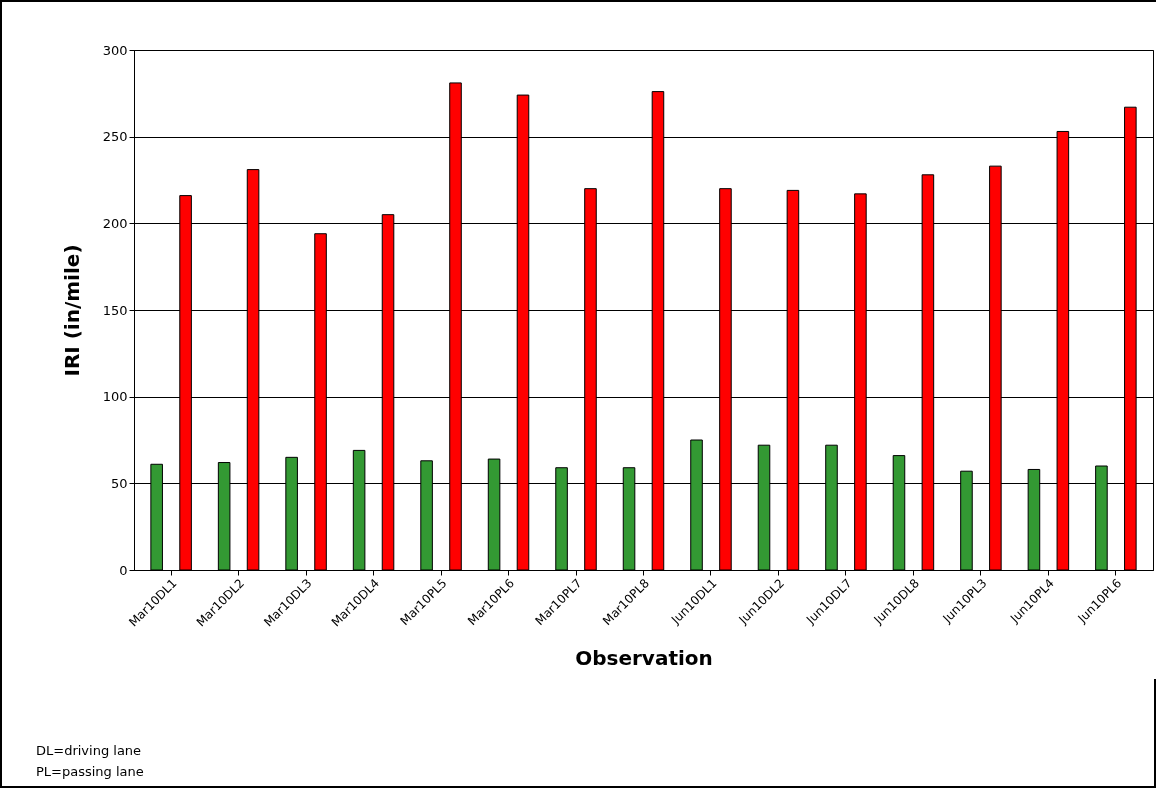 The image size is (1156, 788). I want to click on text: PL=passing lane, so click(90, 772).